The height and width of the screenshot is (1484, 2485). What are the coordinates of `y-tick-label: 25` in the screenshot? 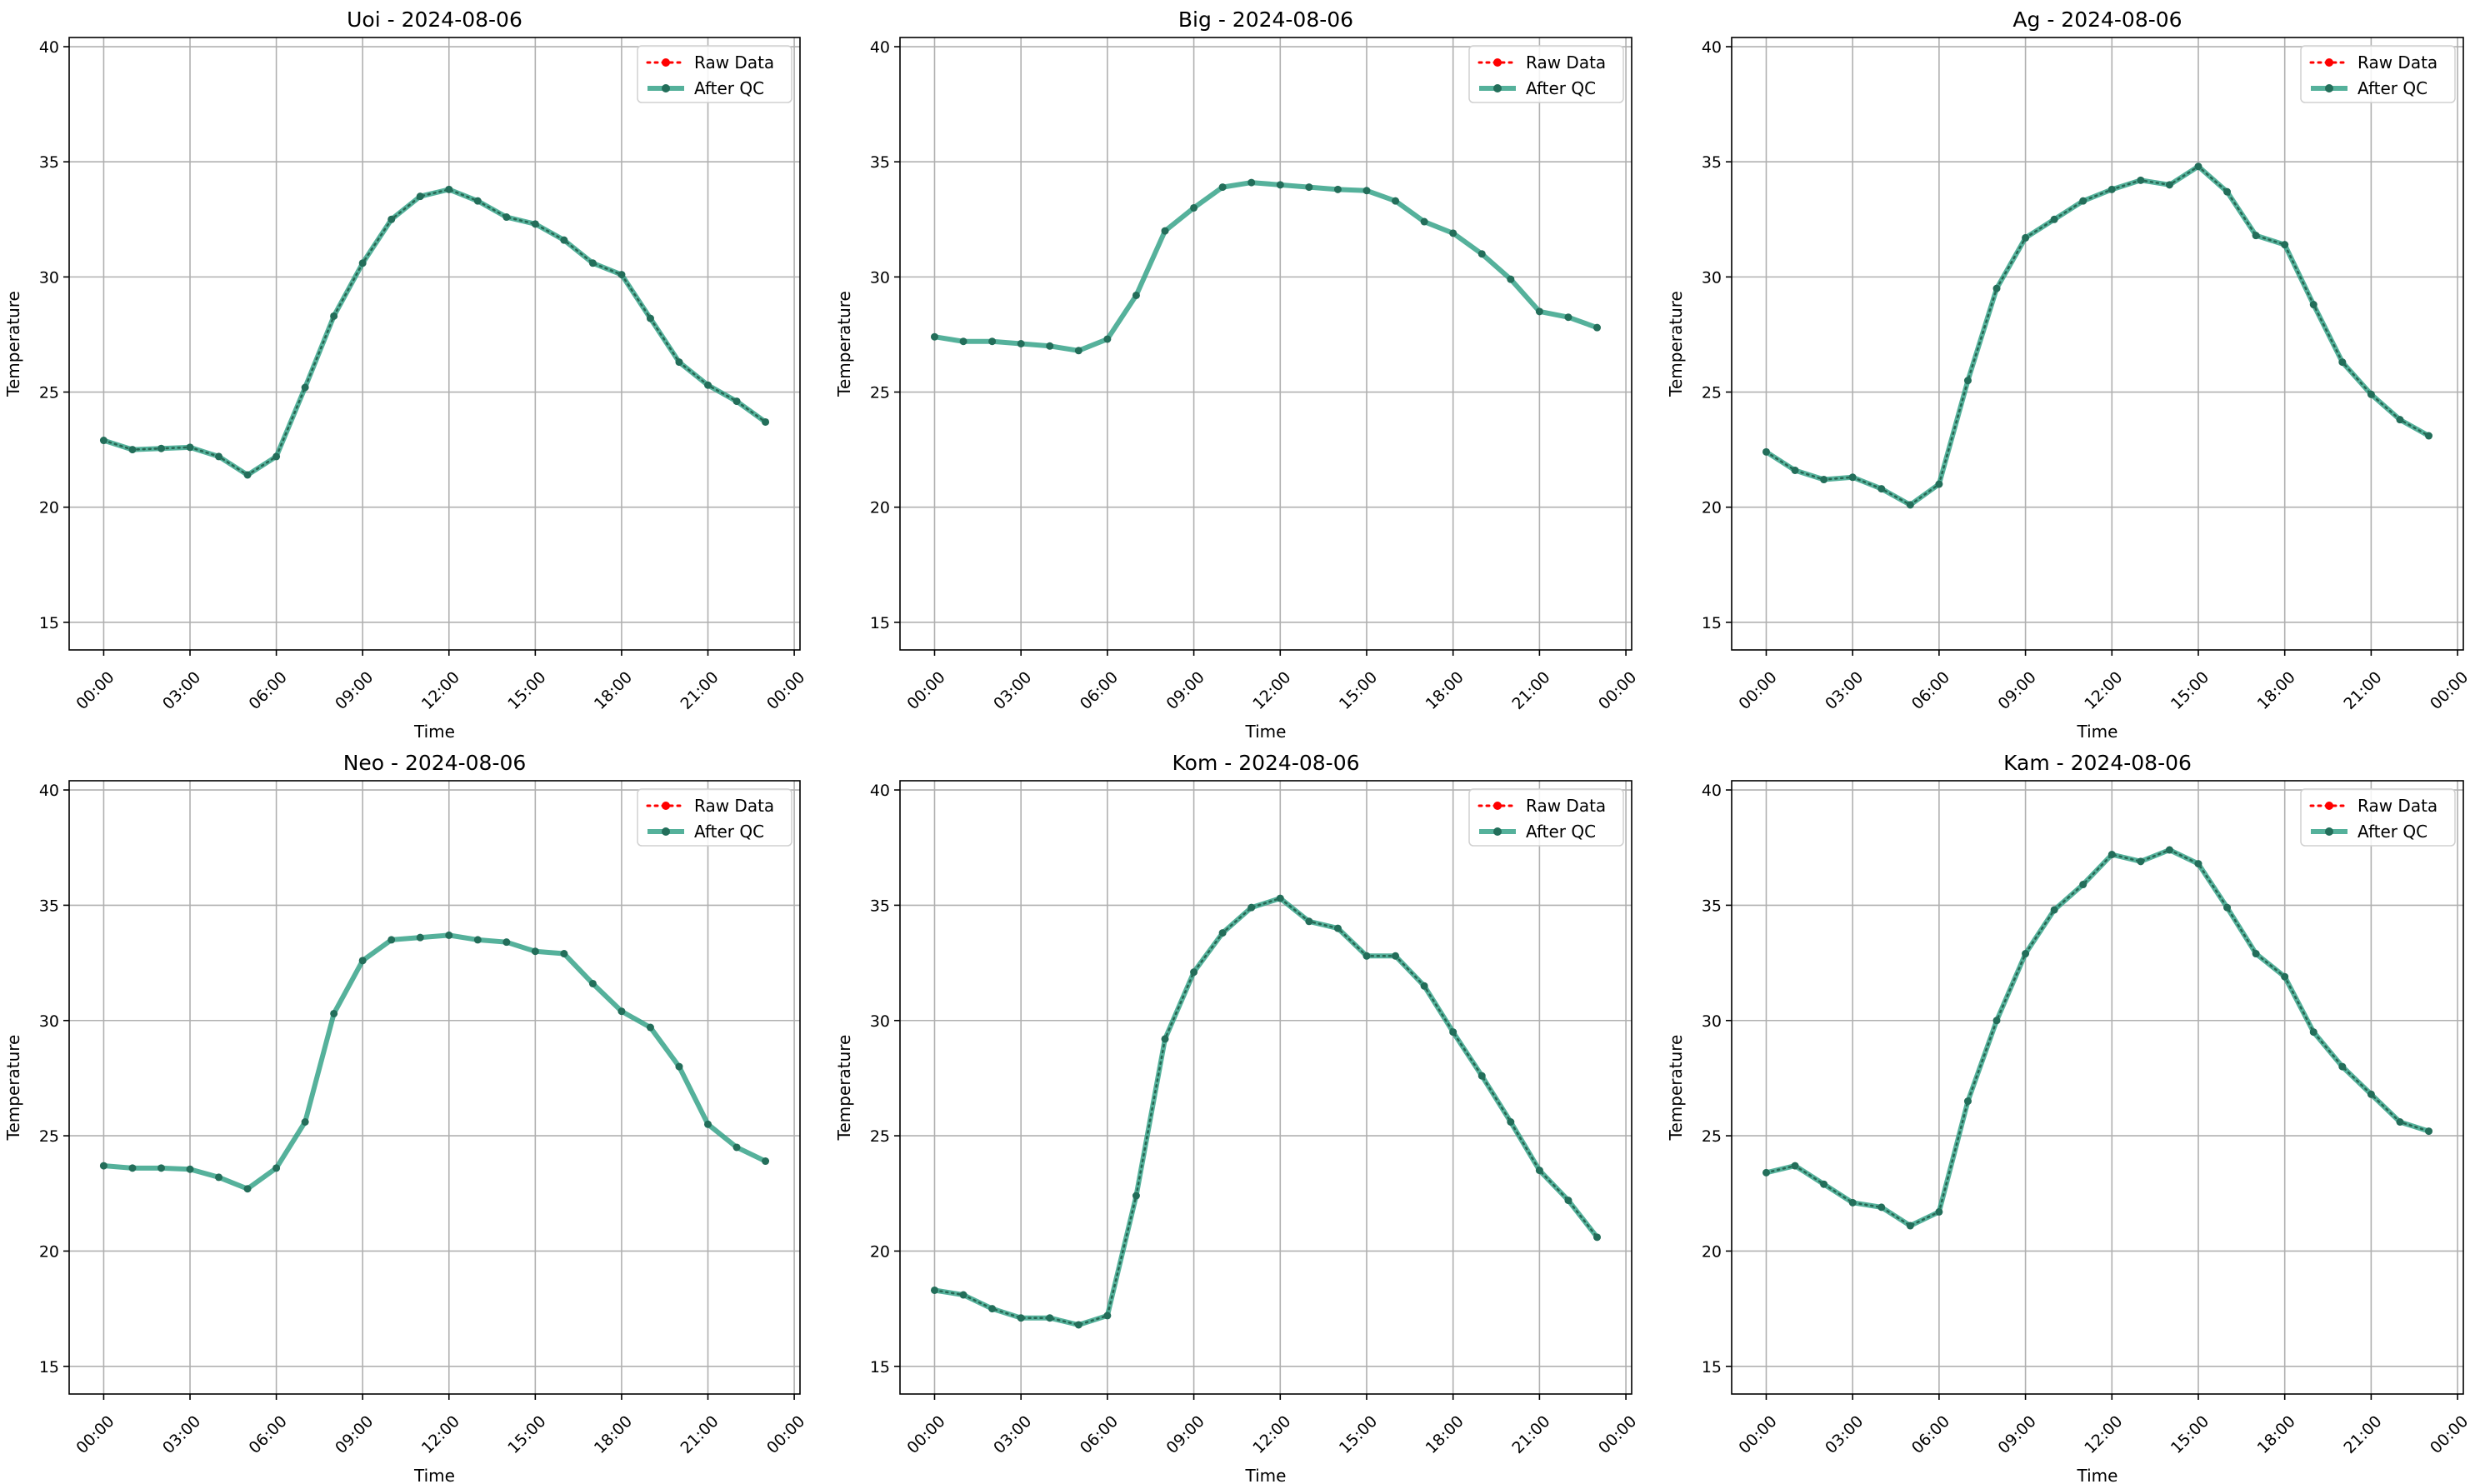 It's located at (880, 393).